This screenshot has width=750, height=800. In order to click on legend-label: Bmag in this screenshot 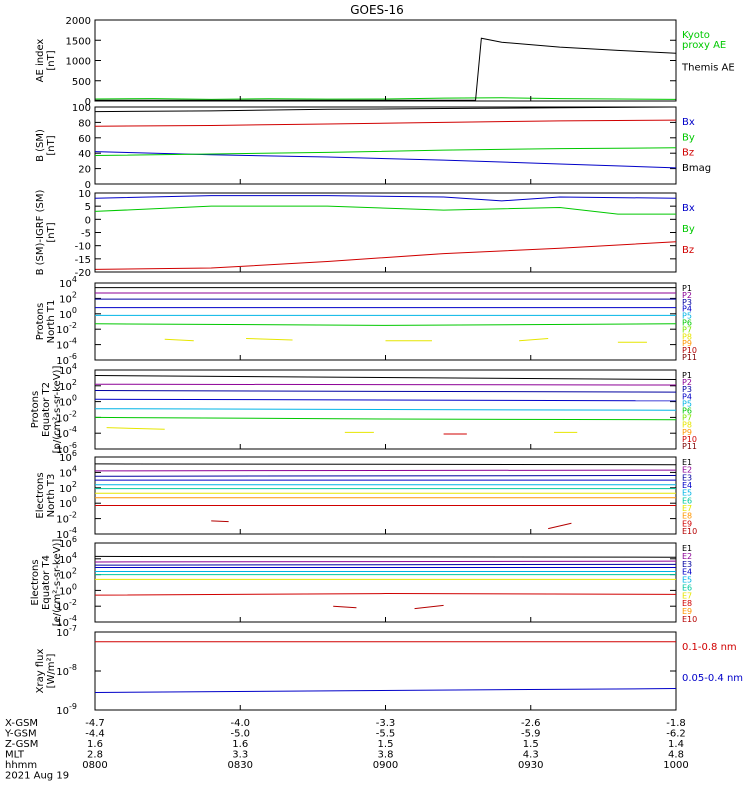, I will do `click(696, 168)`.